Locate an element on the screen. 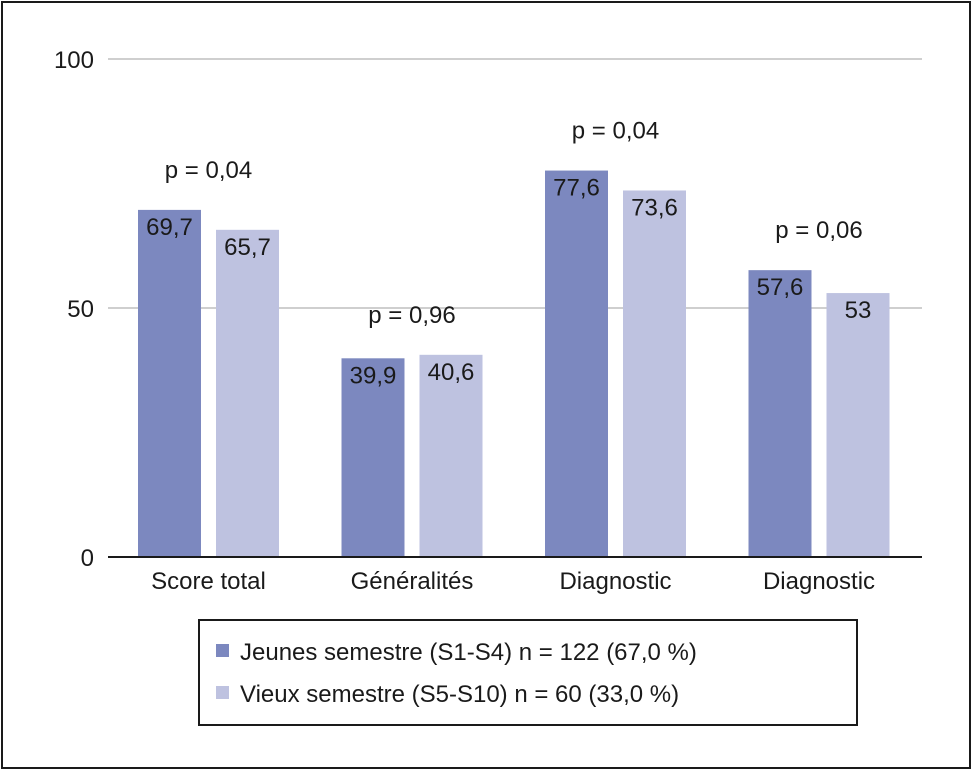  bar-value-label: 73,6 is located at coordinates (654, 207).